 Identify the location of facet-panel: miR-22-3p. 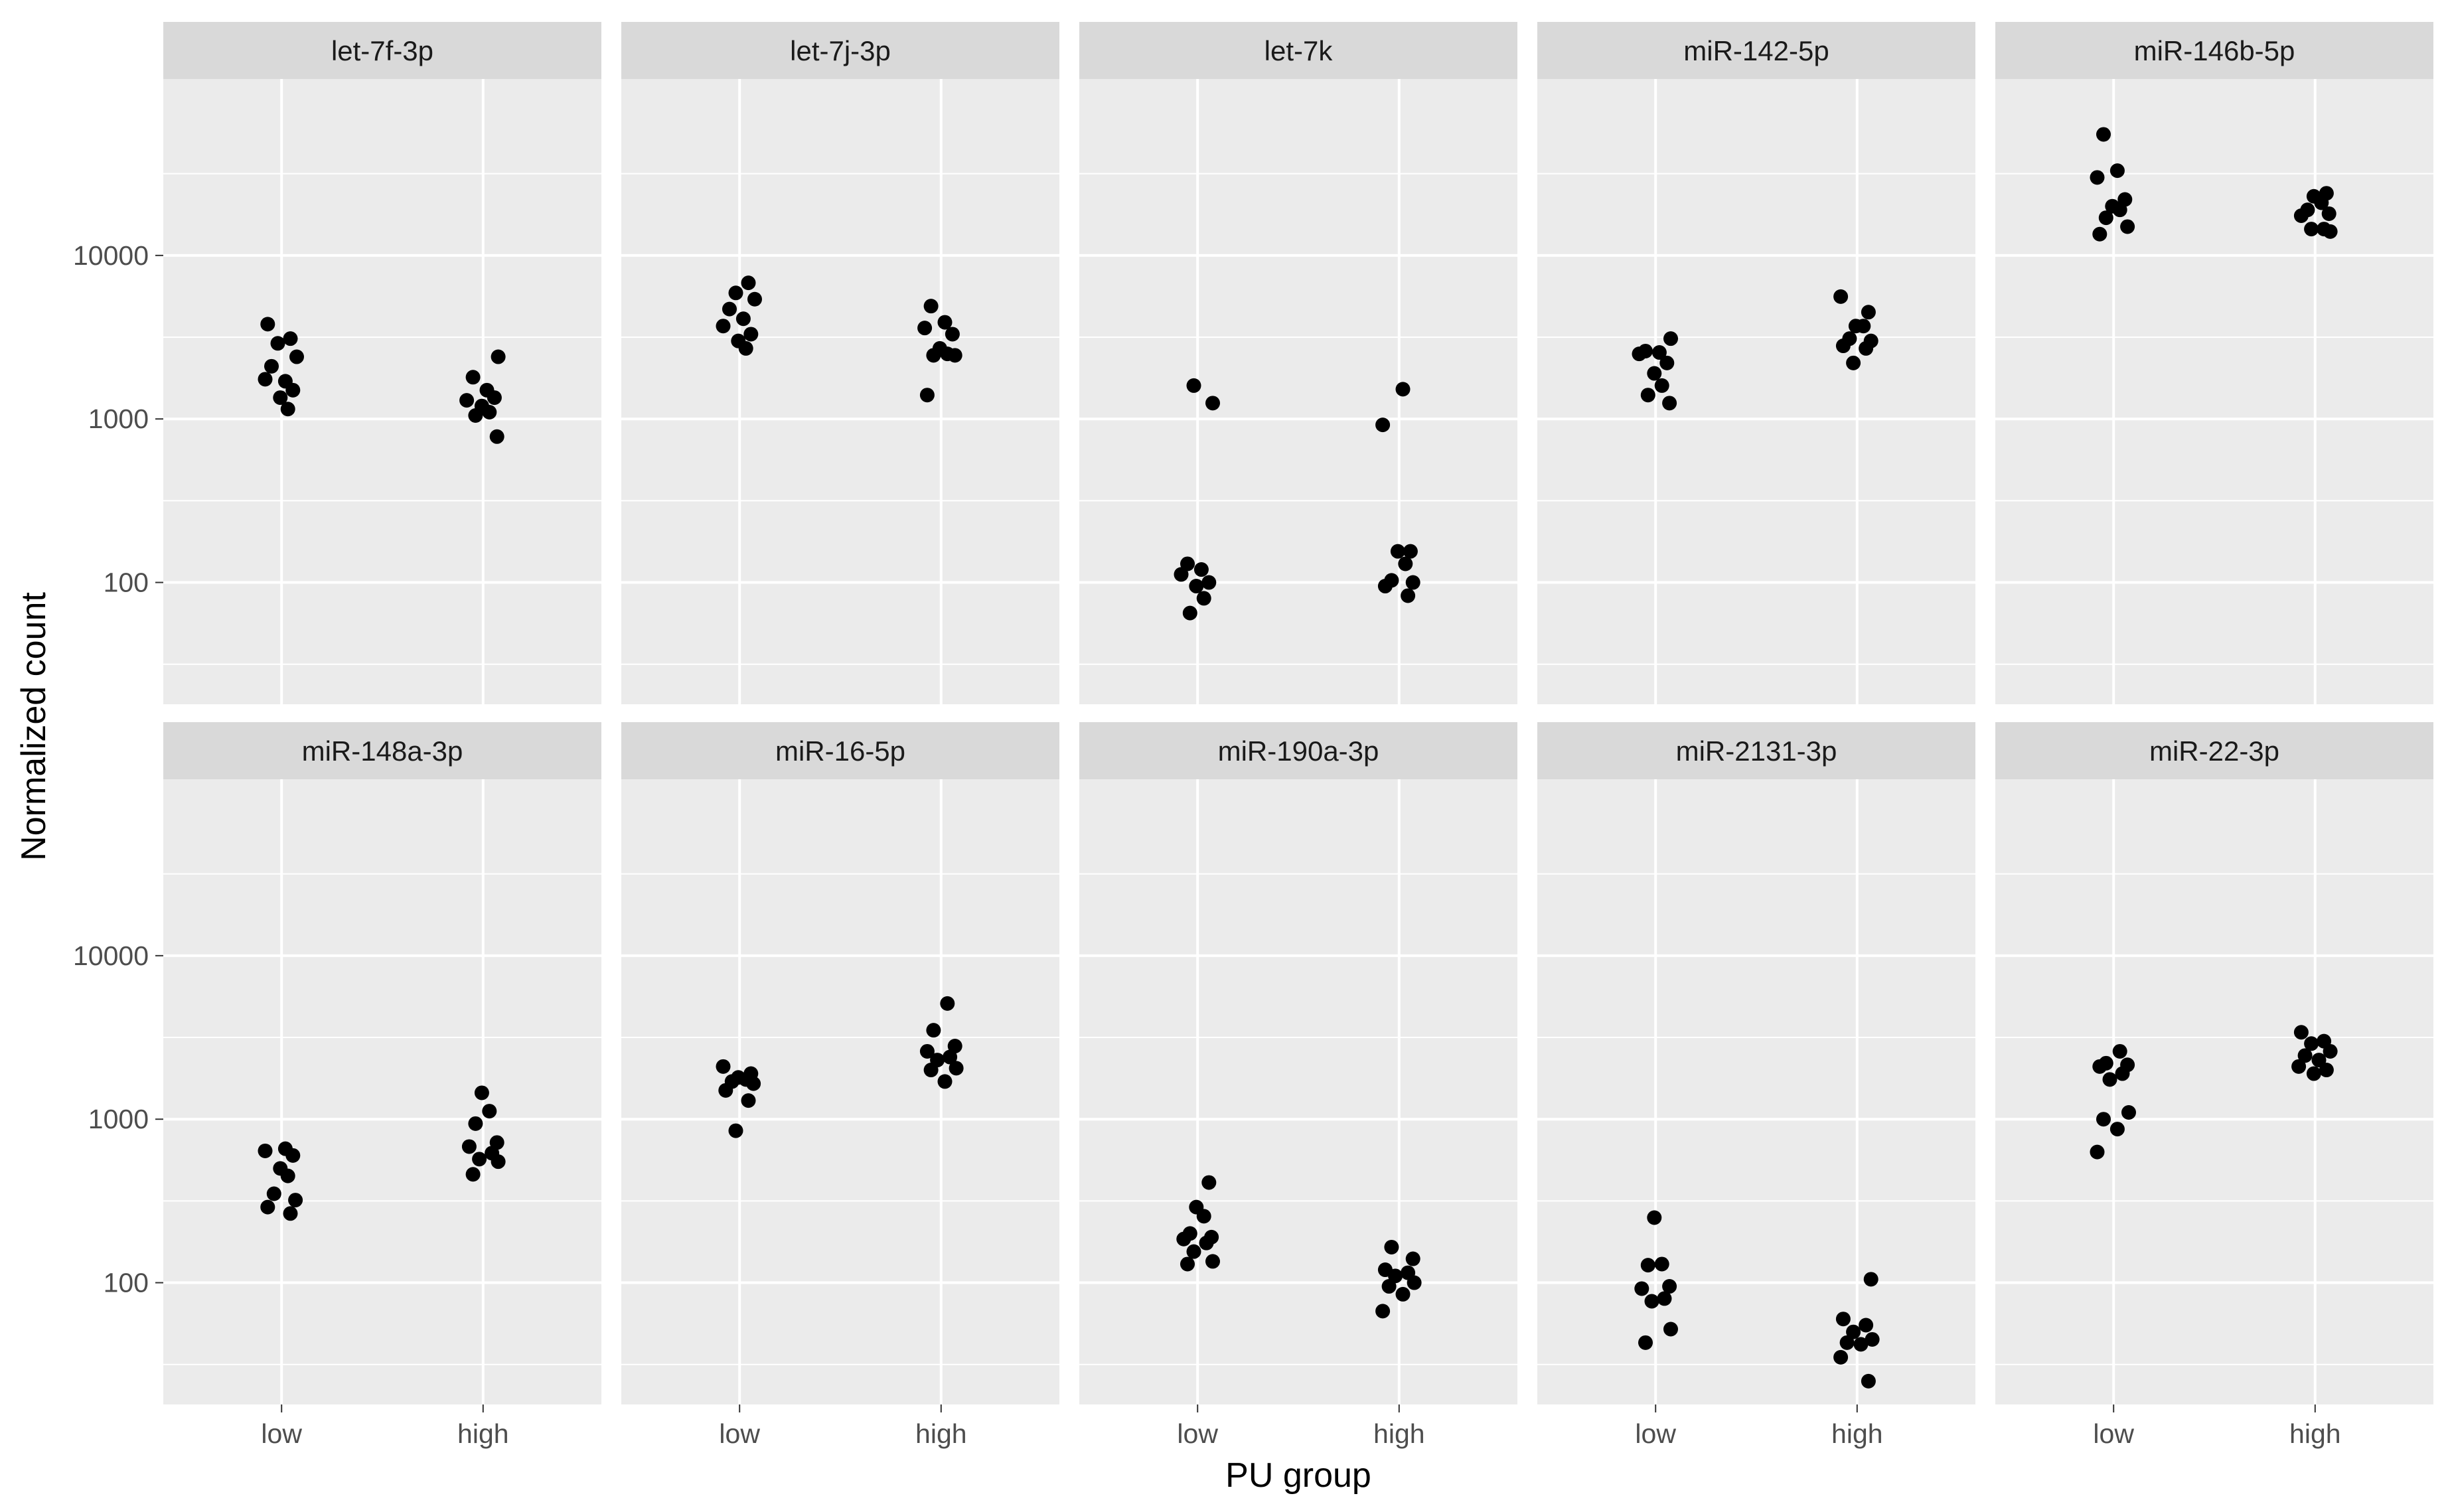
(2214, 1063).